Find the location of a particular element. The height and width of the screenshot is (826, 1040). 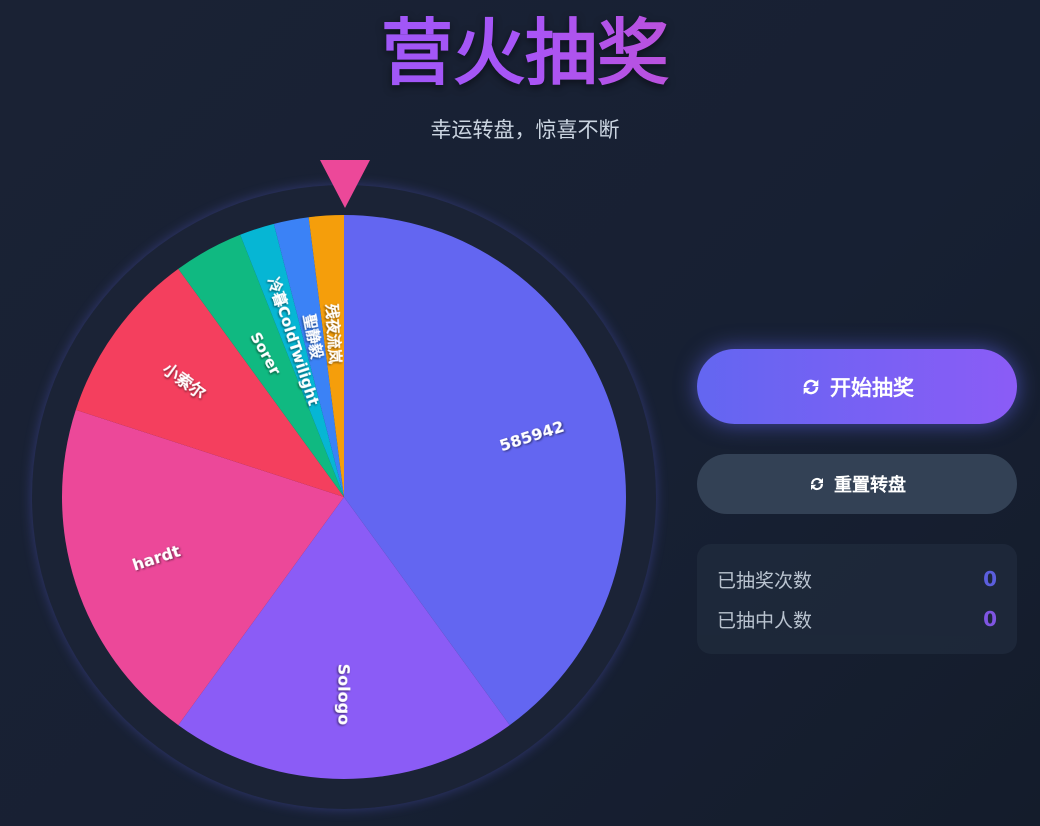

page-subtitle: 幸运转盘，惊喜不断 is located at coordinates (525, 130).